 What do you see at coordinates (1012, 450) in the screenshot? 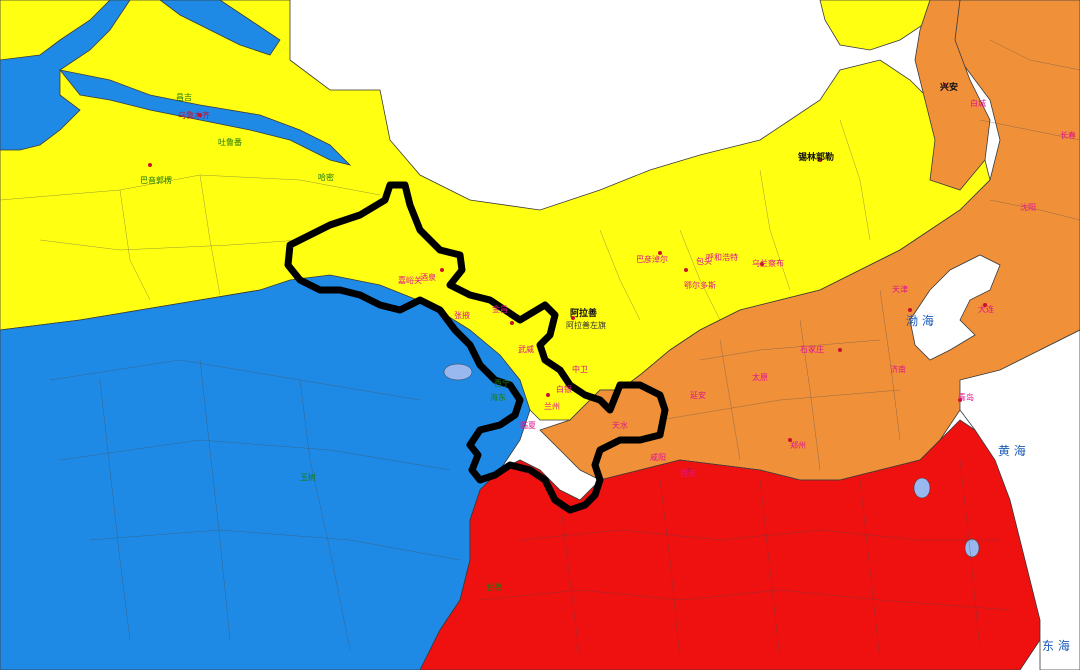
I see `label-sea-huanghai: 黄 海` at bounding box center [1012, 450].